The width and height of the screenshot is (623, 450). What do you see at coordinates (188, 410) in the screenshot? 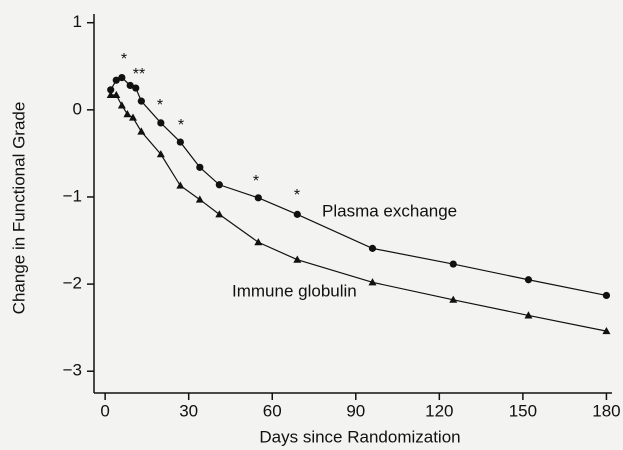
I see `x-tick-label: 30` at bounding box center [188, 410].